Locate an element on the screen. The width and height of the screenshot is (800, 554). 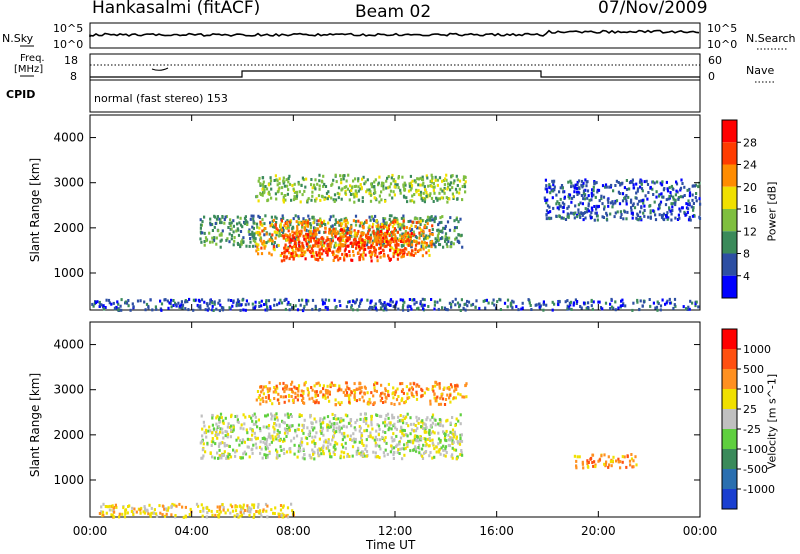
xtick-1: 04:00 is located at coordinates (191, 531).